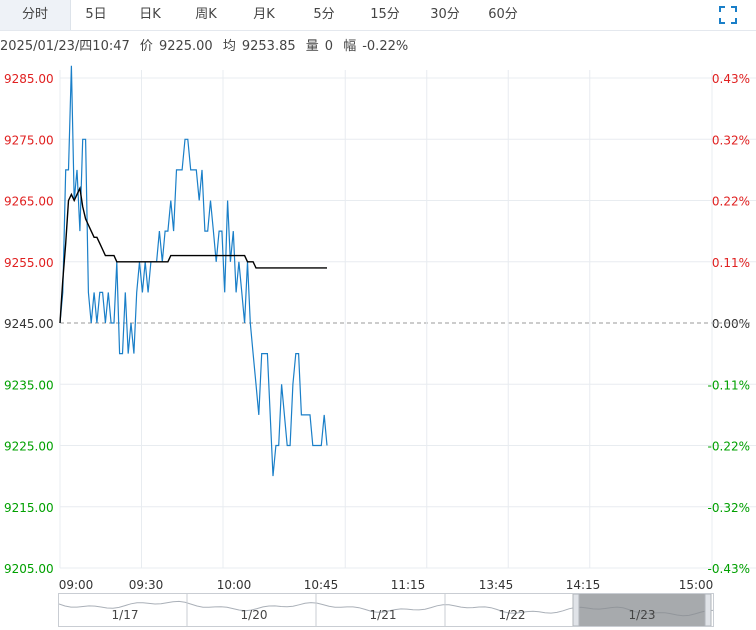 The width and height of the screenshot is (756, 630). What do you see at coordinates (96, 14) in the screenshot?
I see `tab-1: 5日` at bounding box center [96, 14].